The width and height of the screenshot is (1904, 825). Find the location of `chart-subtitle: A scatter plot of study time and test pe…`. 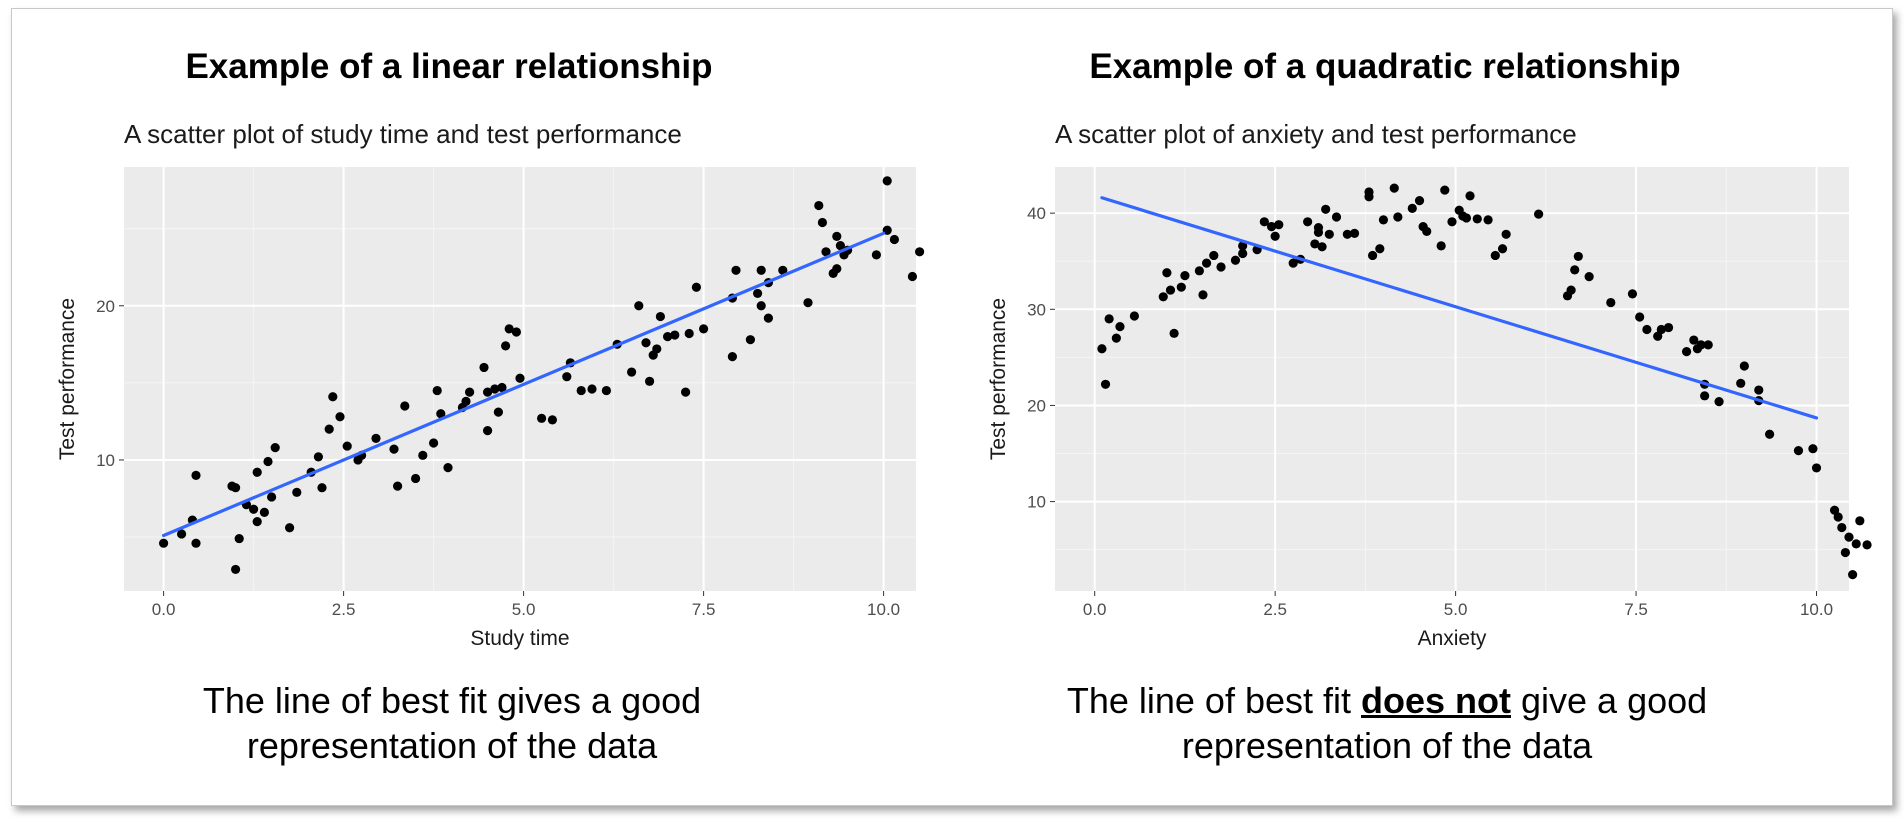

chart-subtitle: A scatter plot of study time and test pe… is located at coordinates (403, 134).